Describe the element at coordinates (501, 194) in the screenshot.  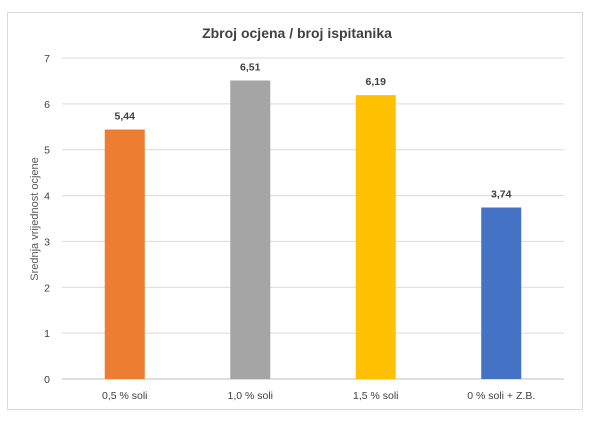
I see `data-label: 3,74` at that location.